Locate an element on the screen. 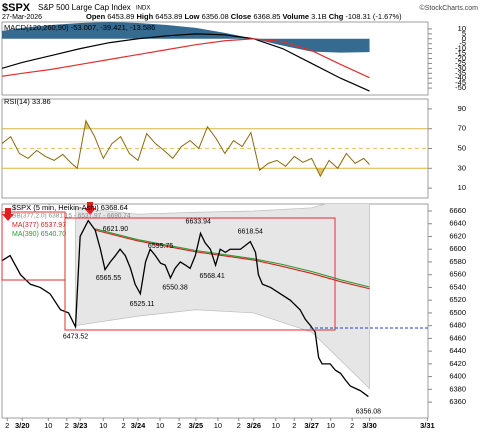 The image size is (480, 434). x-tick-label: 3/24 is located at coordinates (138, 425).